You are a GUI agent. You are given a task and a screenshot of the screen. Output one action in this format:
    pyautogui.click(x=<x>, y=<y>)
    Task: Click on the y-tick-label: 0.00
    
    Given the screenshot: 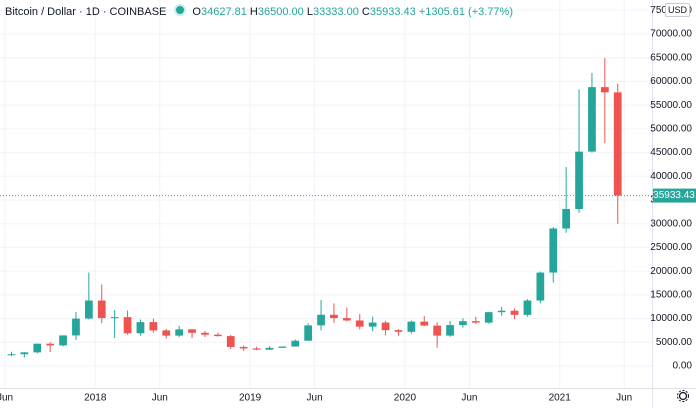 What is the action you would take?
    pyautogui.click(x=683, y=366)
    